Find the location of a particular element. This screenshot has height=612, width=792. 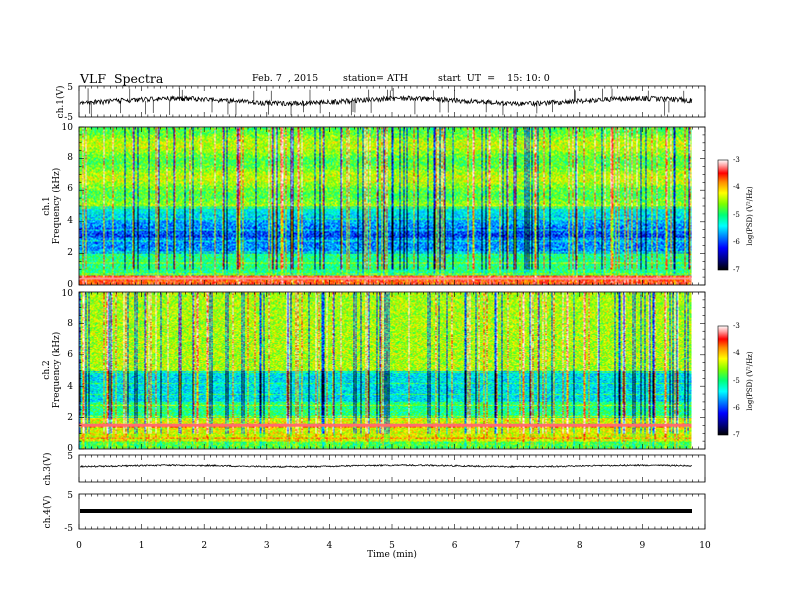

ch4-ytick-neg5: -5 is located at coordinates (68, 529).